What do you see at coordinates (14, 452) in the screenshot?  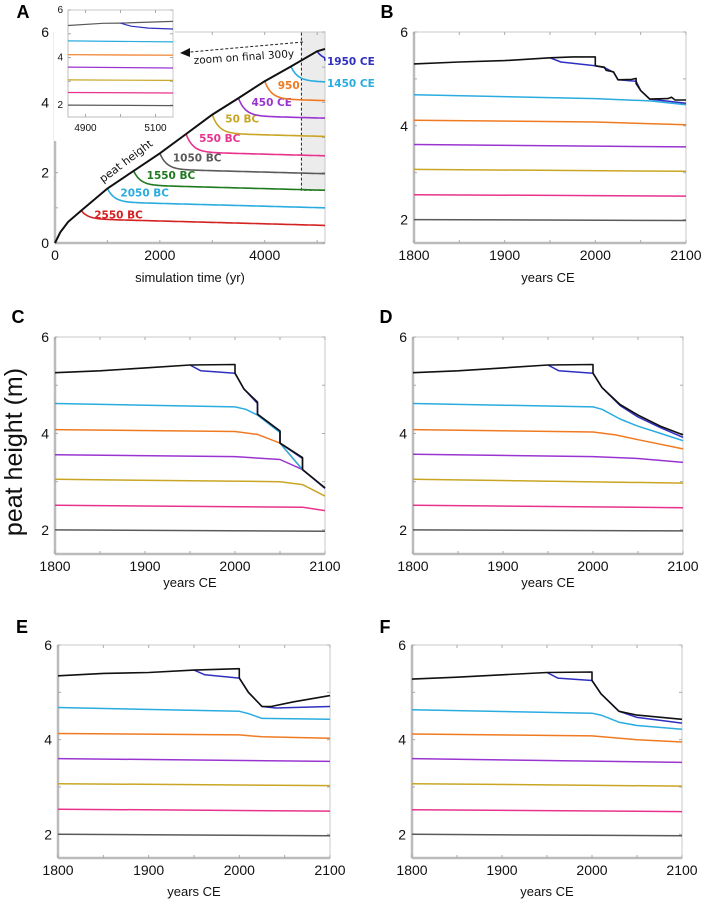 I see `shared-y-axis-label: peat height (m)` at bounding box center [14, 452].